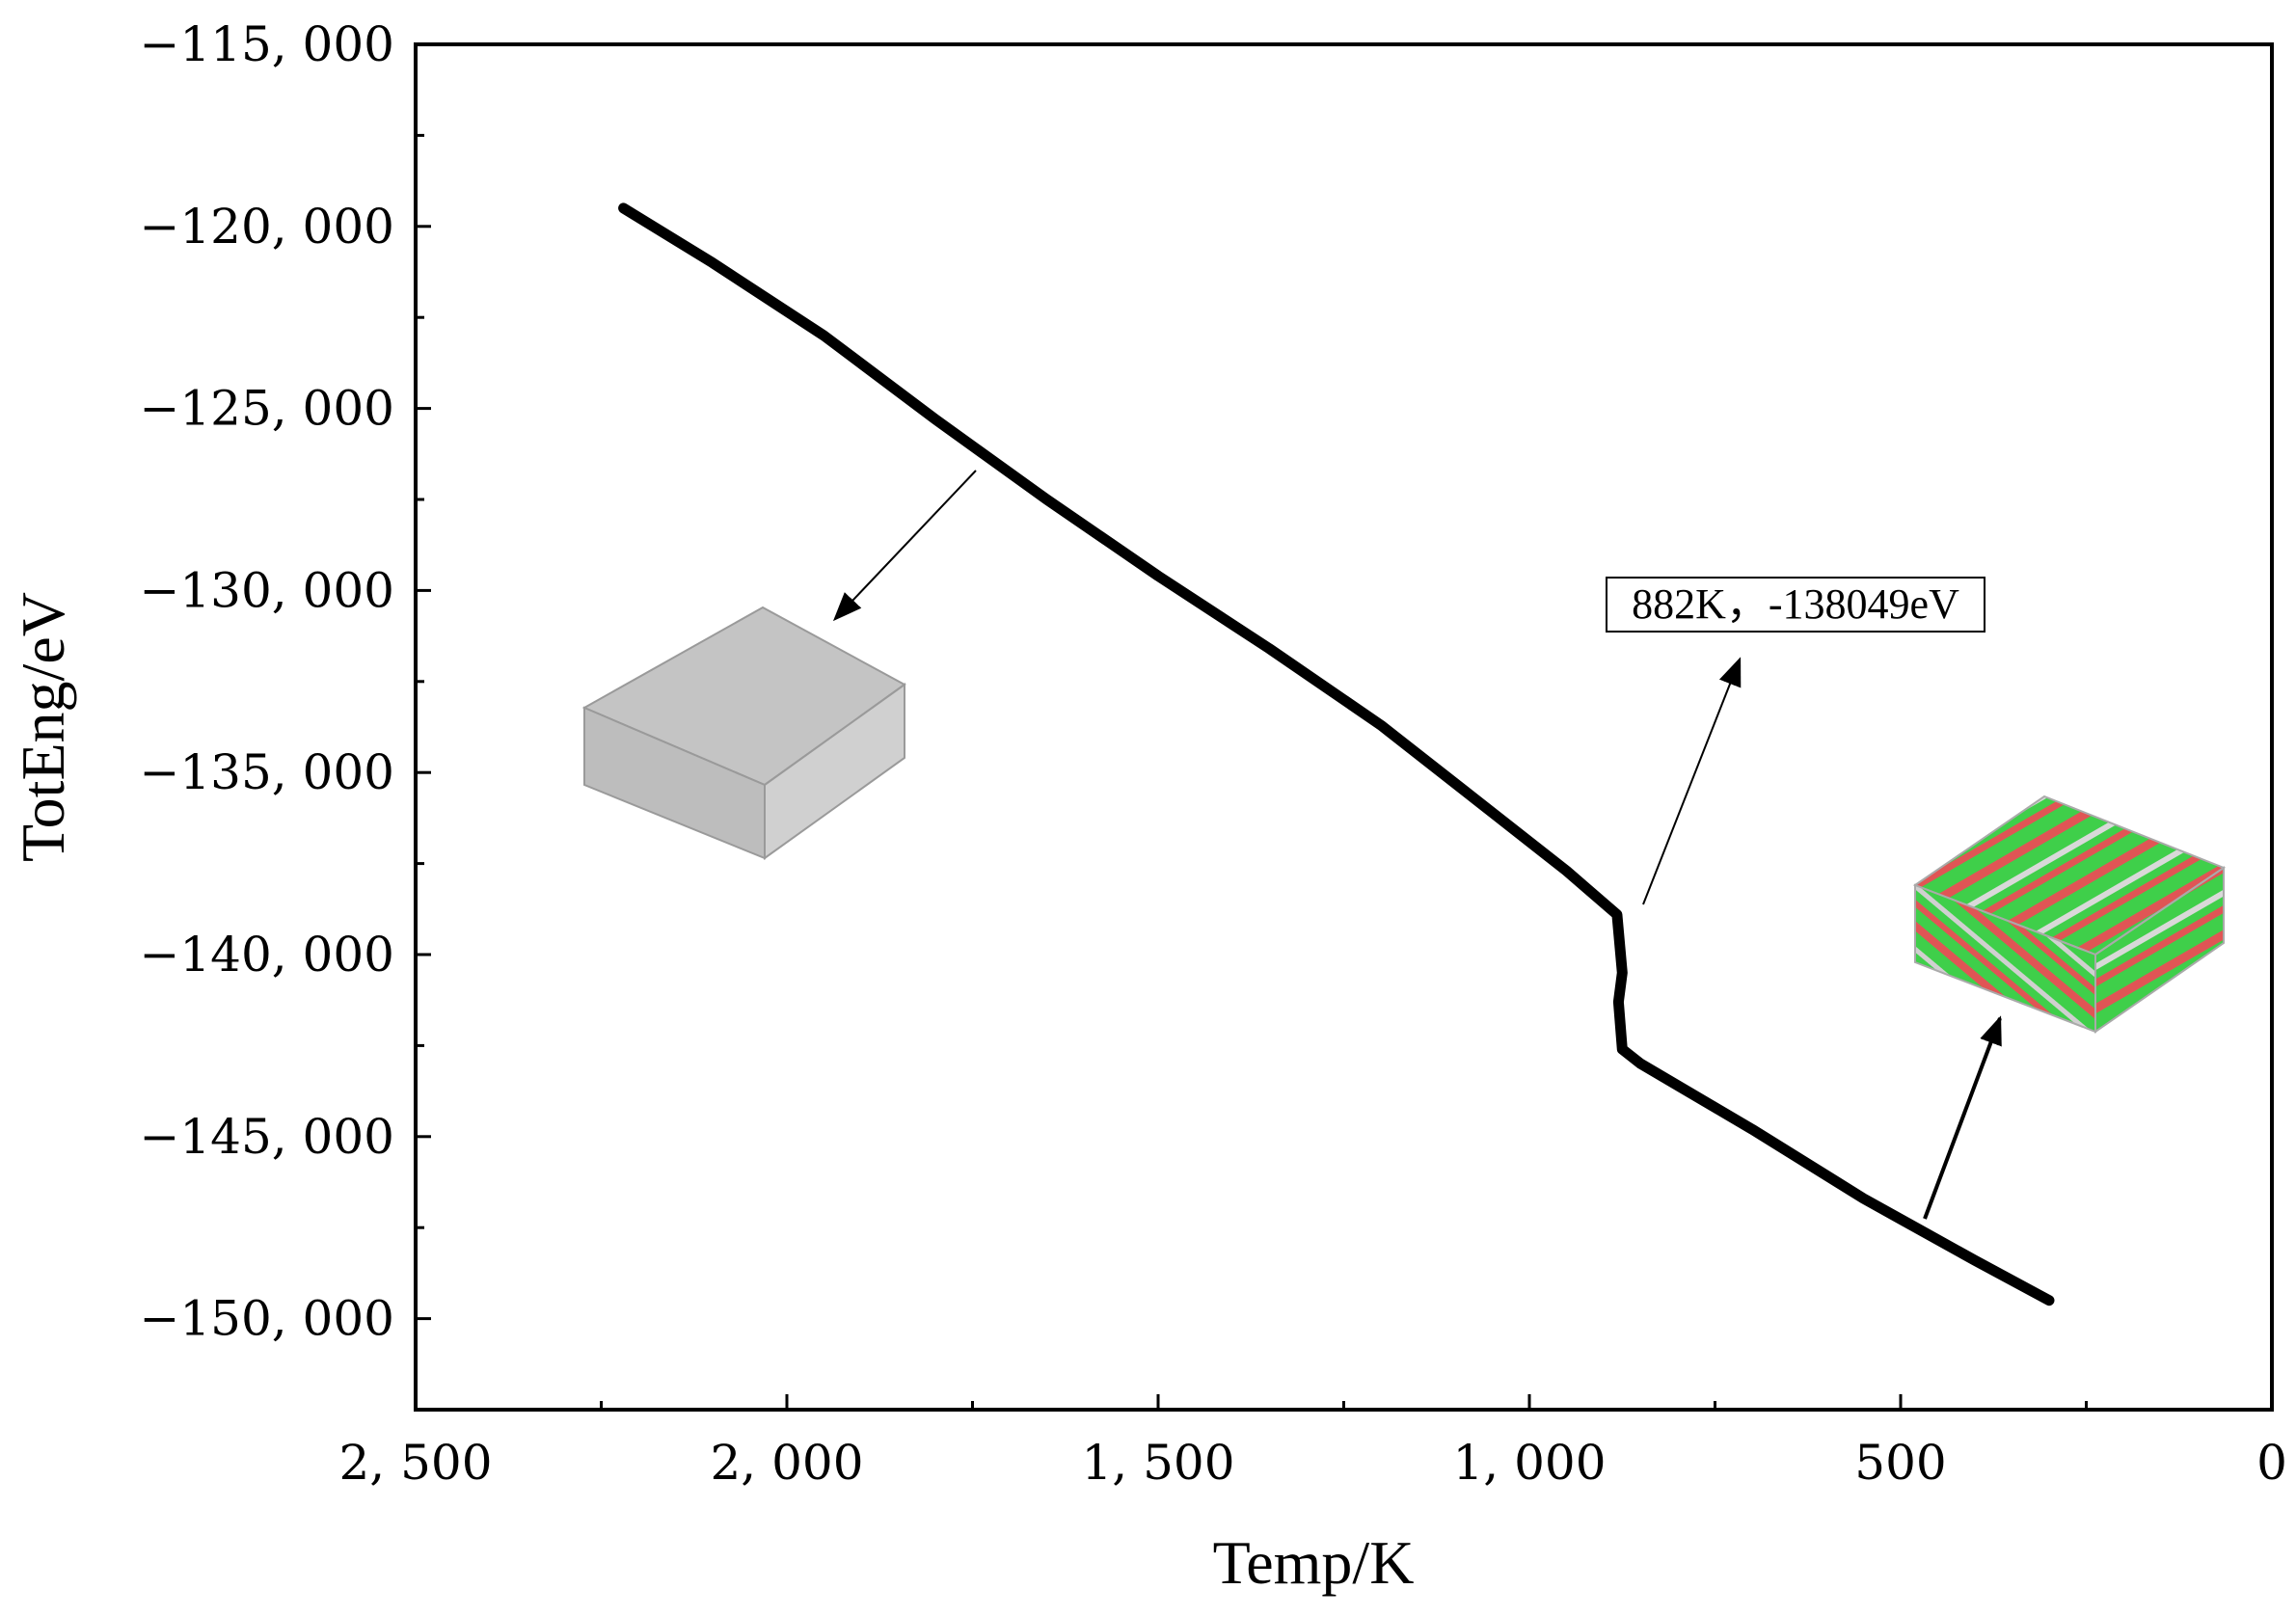  Describe the element at coordinates (266, 1319) in the screenshot. I see `y-tick-label: −150, 000` at that location.